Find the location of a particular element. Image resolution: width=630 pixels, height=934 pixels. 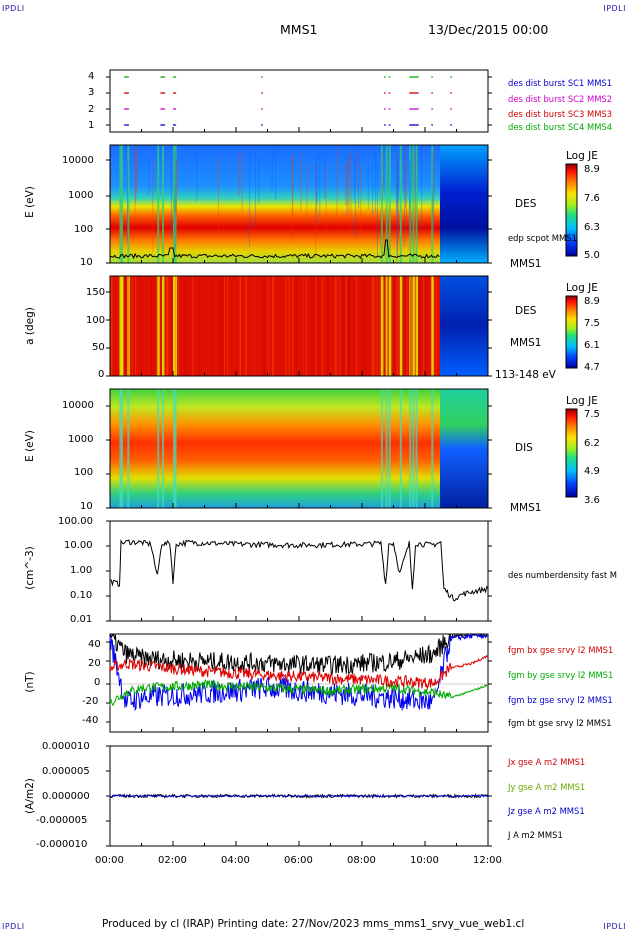

j-series-label: J A m2 MMS1 is located at coordinates (535, 835).